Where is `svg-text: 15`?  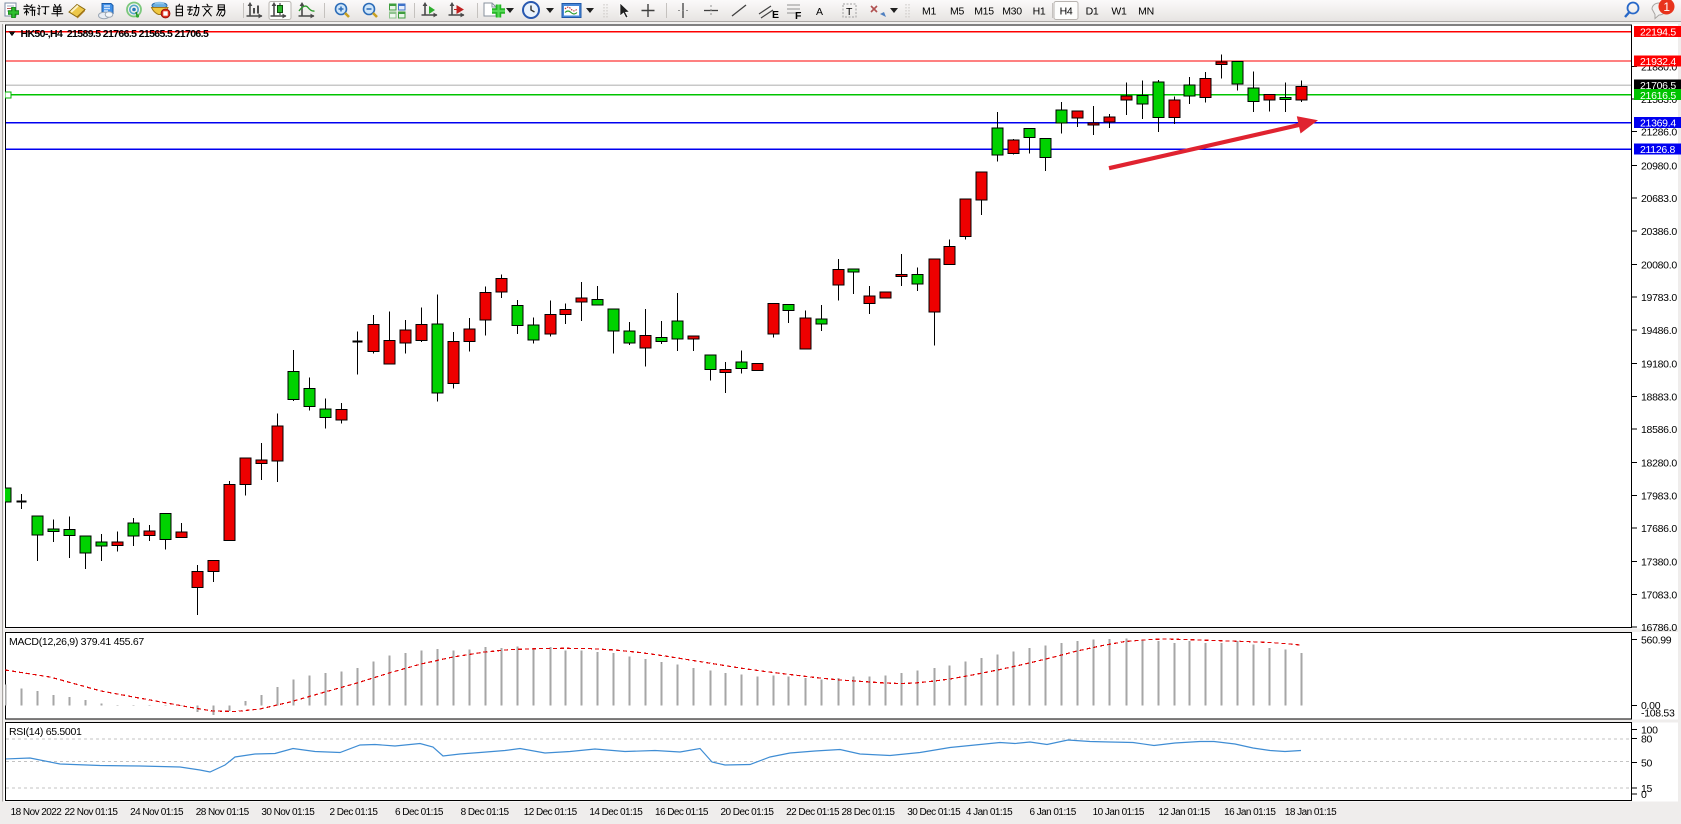
svg-text: 15 is located at coordinates (1647, 789).